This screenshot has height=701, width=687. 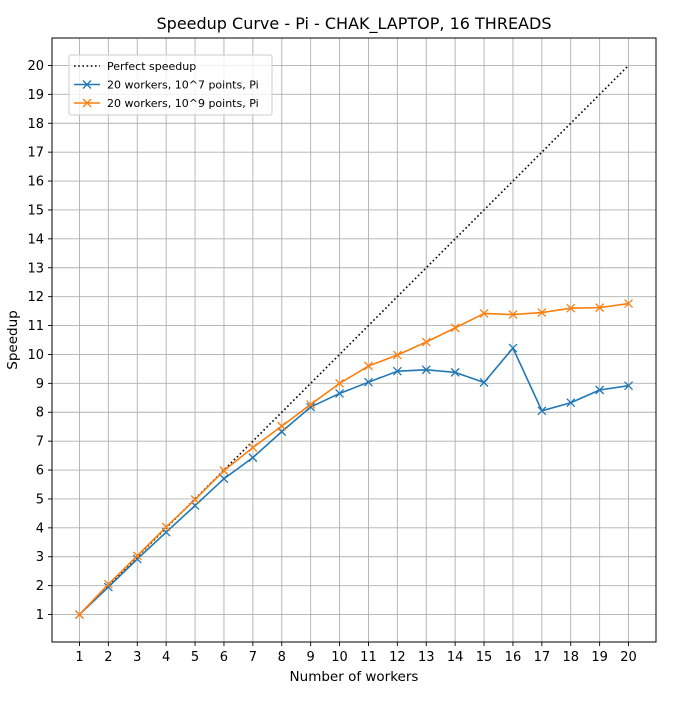 I want to click on y-tick-label: 18, so click(x=35, y=124).